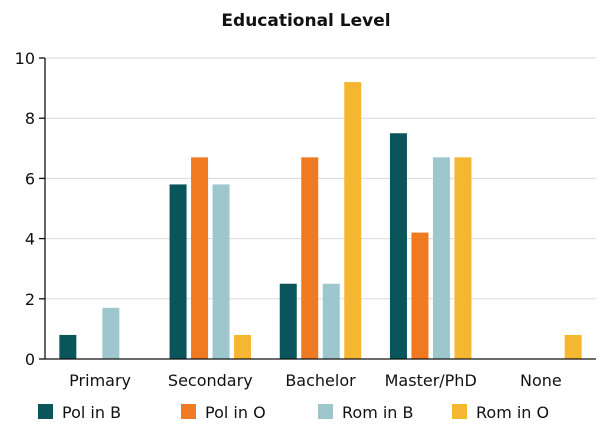 The height and width of the screenshot is (433, 600). I want to click on x-category-label: Secondary, so click(210, 380).